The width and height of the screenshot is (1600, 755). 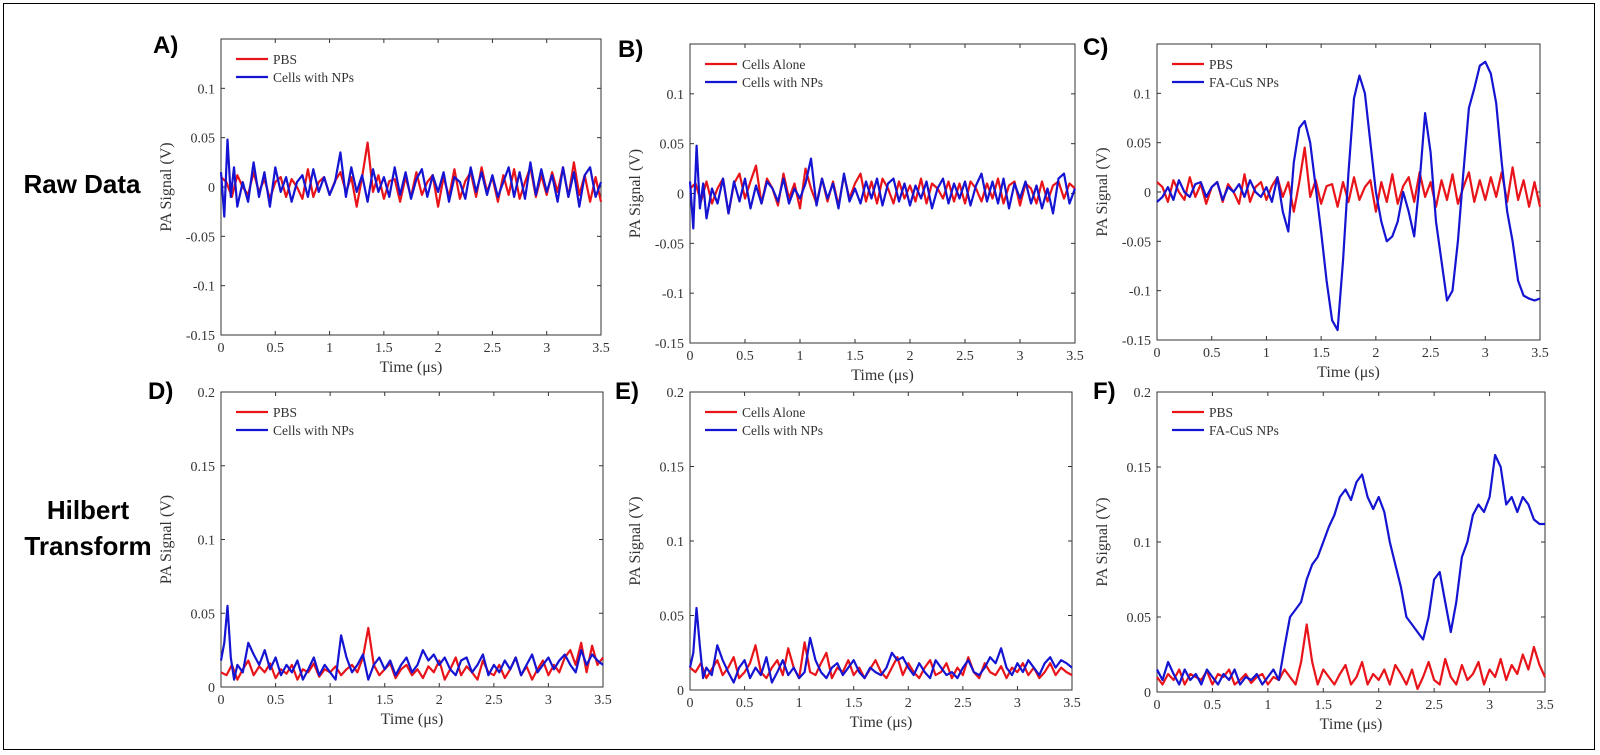 What do you see at coordinates (1072, 703) in the screenshot?
I see `x-tick-label-e: 3.5` at bounding box center [1072, 703].